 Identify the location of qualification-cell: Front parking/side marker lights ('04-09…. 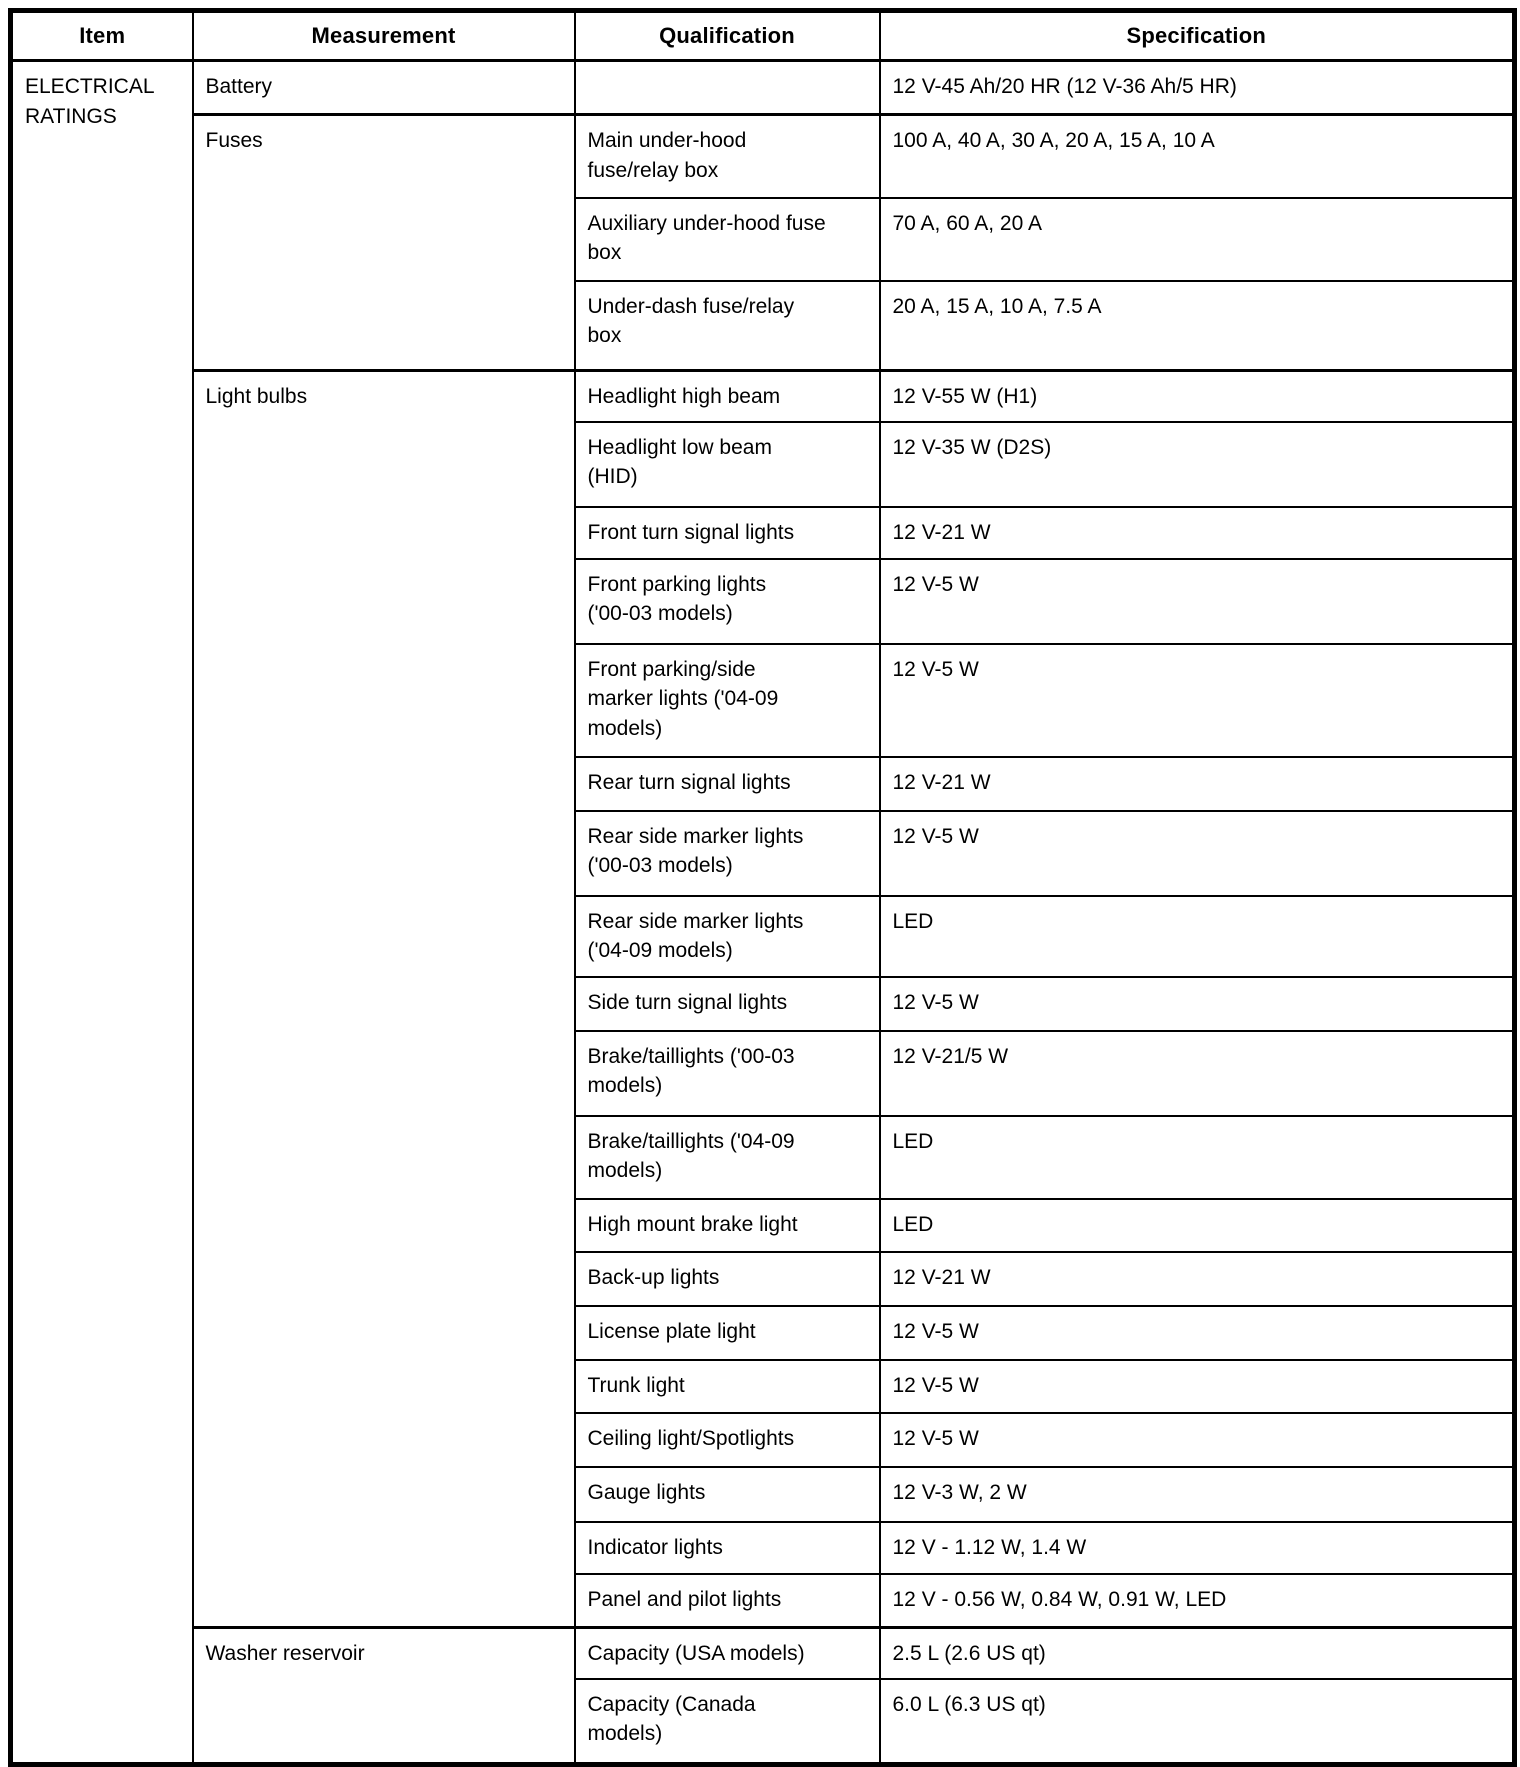
(727, 700).